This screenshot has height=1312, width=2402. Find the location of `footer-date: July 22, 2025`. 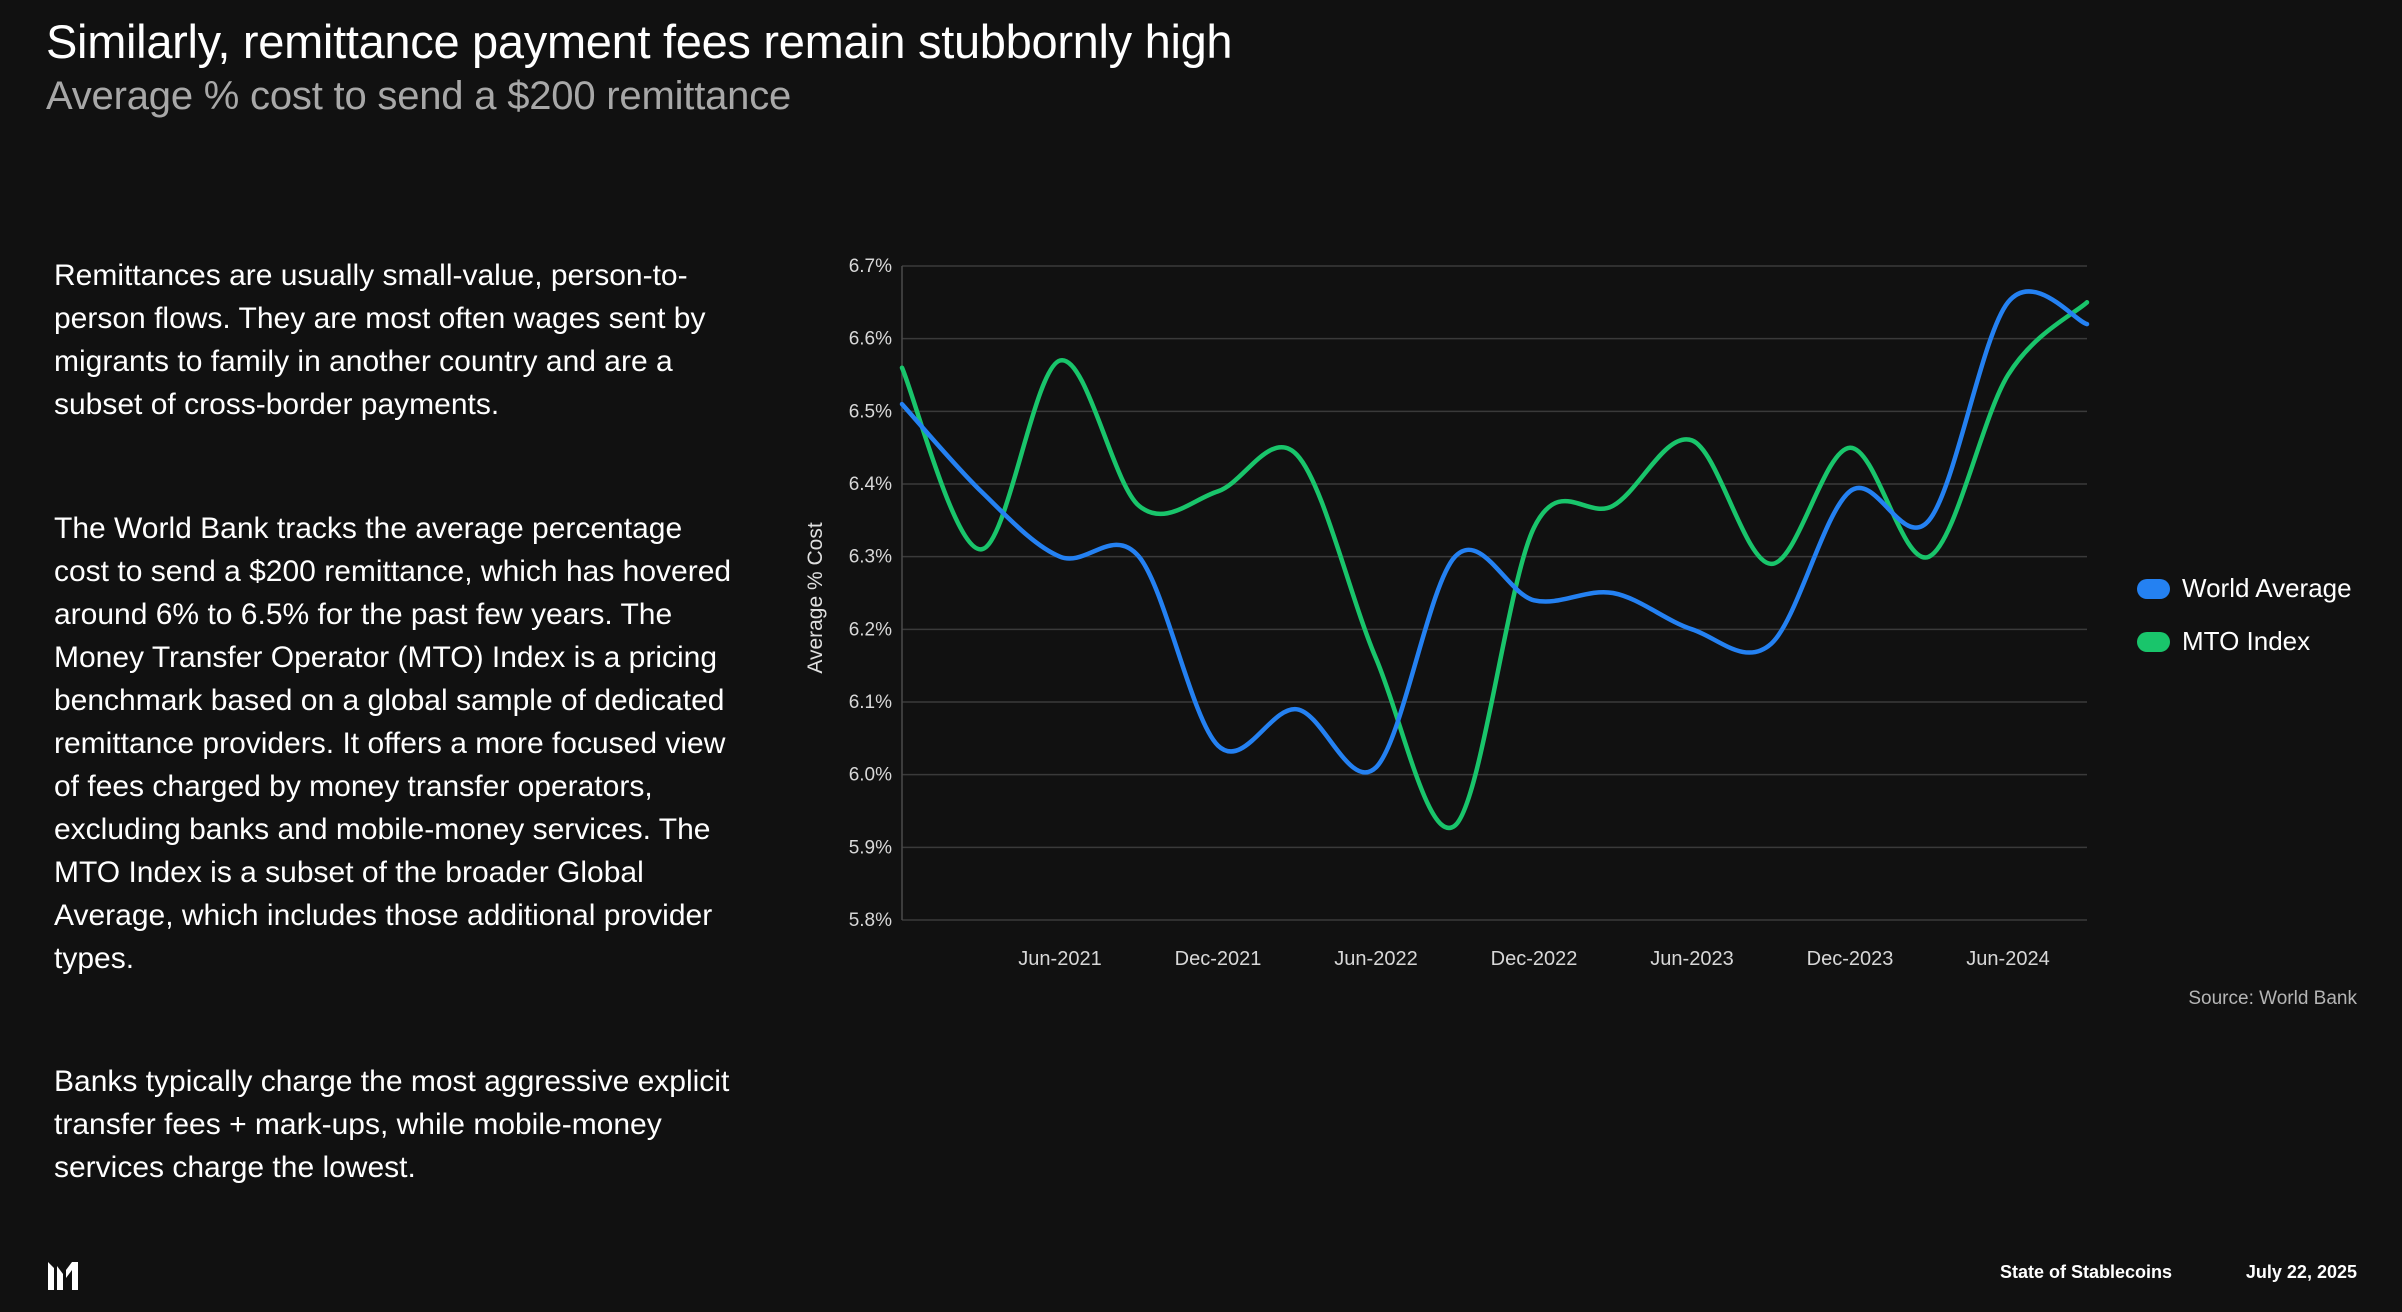

footer-date: July 22, 2025 is located at coordinates (2301, 1272).